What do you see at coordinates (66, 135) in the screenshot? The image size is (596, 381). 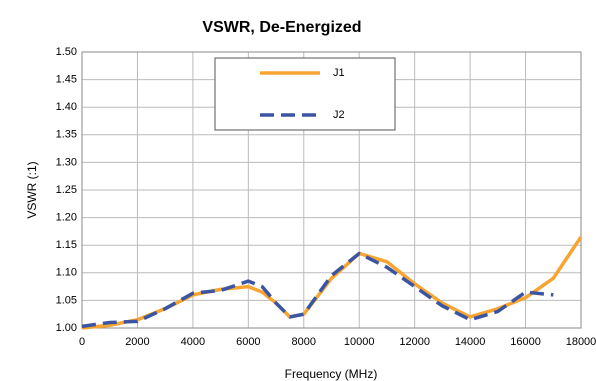 I see `y-tick-label: 1.35` at bounding box center [66, 135].